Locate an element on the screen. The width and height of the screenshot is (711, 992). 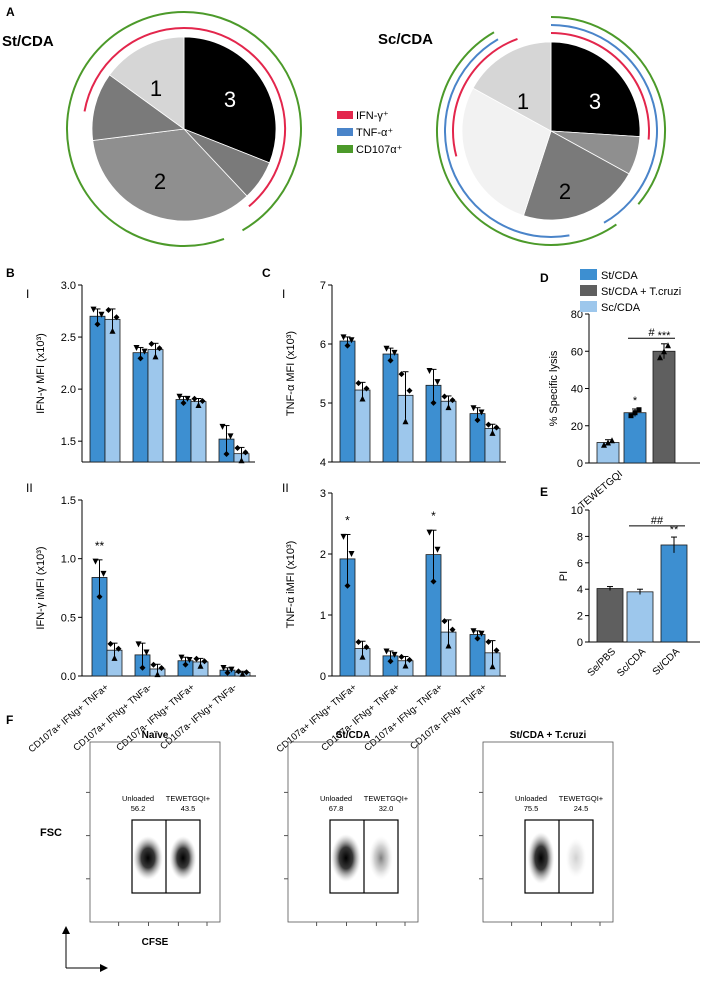
bar-chart-ifn-mfi: 1.5 2.0 2.5 3.0 IFN-γ MFI (x10³) is located at coordinates (145, 372).